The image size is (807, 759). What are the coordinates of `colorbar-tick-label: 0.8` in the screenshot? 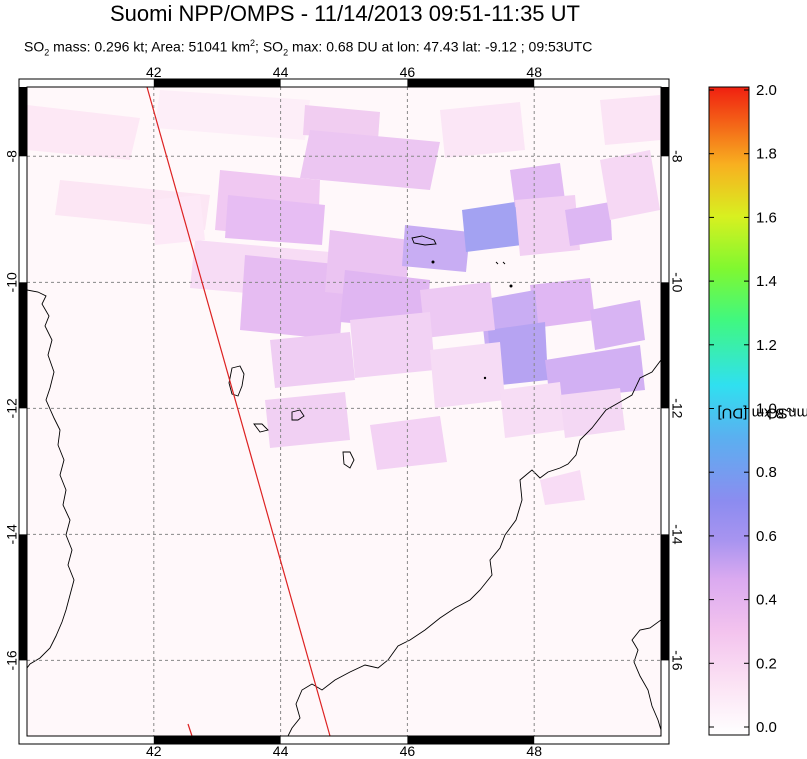 It's located at (766, 472).